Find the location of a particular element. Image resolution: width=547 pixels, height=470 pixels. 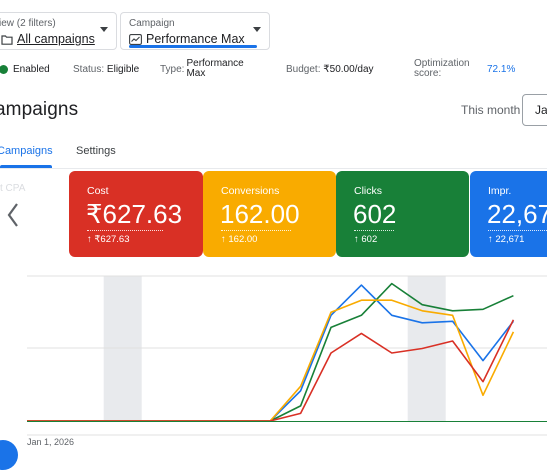

budget-info: Budget: ₹50.00/day is located at coordinates (330, 69).